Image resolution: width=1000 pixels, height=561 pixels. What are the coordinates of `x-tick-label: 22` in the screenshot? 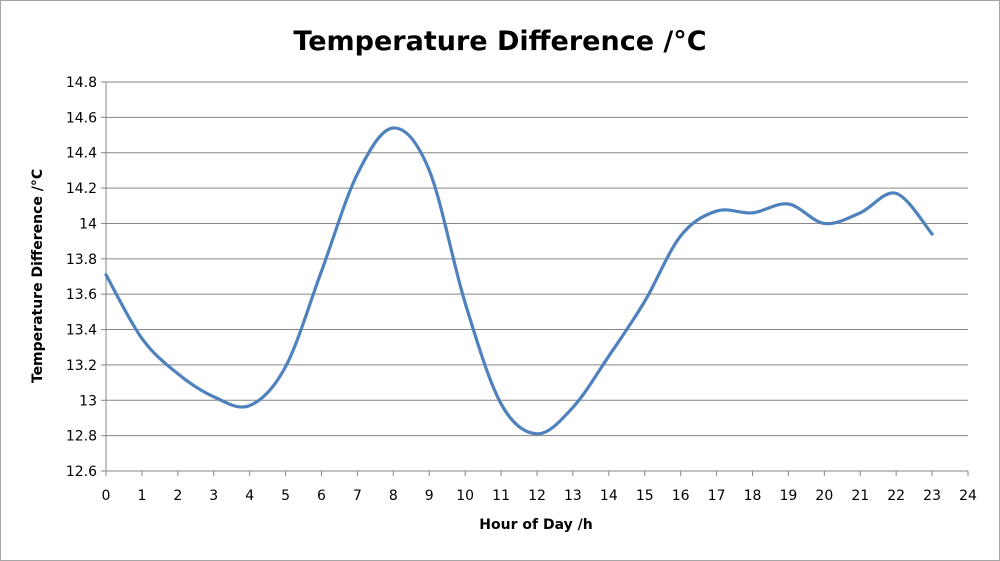 It's located at (896, 496).